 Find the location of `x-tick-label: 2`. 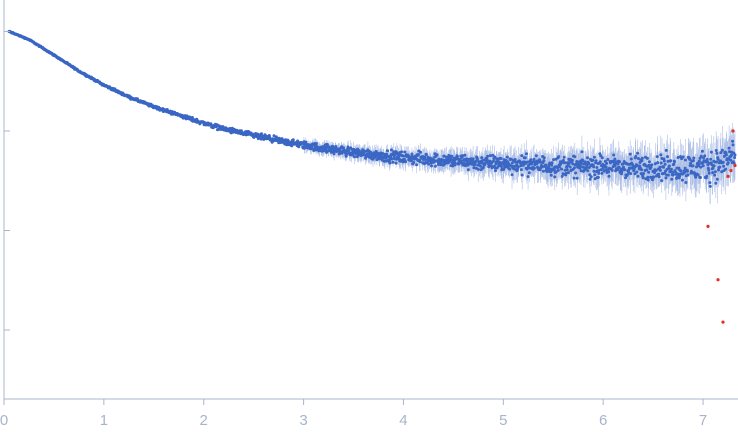

x-tick-label: 2 is located at coordinates (204, 420).